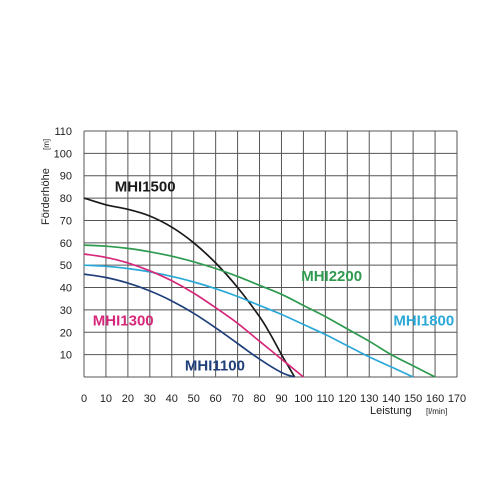 The image size is (500, 477). Describe the element at coordinates (435, 399) in the screenshot. I see `x-tick-label: 160` at that location.